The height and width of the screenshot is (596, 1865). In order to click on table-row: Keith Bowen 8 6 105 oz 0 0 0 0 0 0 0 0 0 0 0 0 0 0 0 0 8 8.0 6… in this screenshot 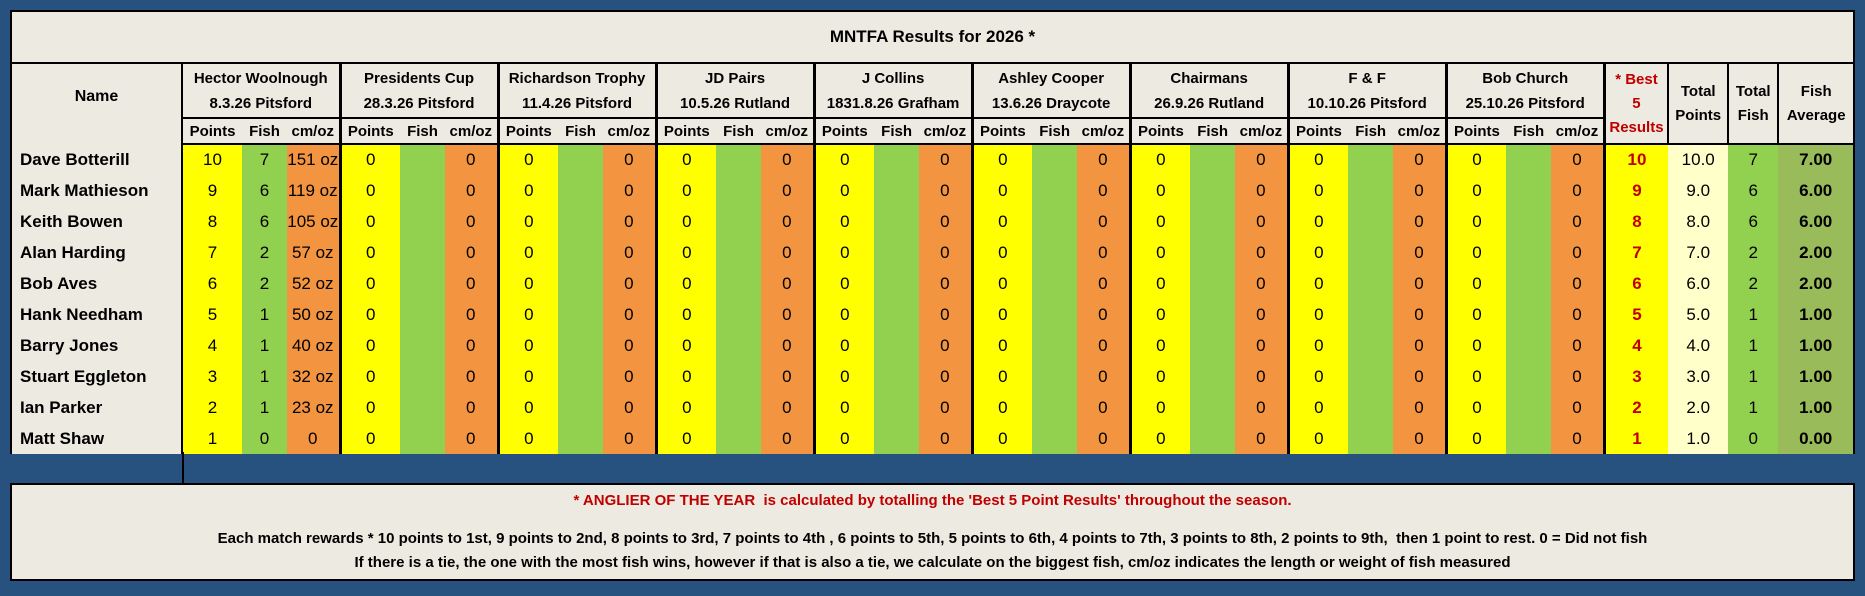, I will do `click(933, 221)`.